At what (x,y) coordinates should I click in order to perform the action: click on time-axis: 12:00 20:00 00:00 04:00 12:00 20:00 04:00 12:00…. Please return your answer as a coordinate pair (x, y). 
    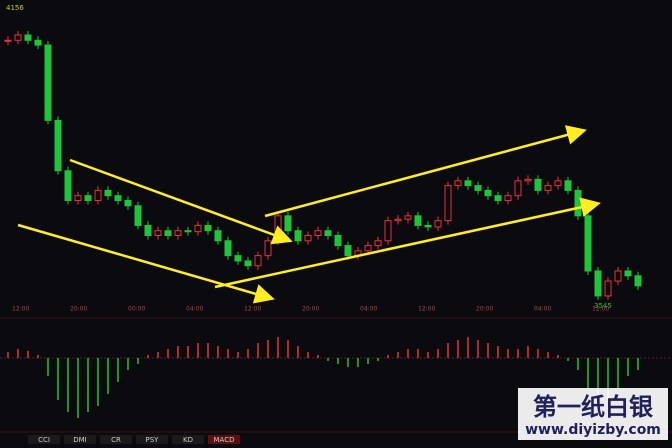
    Looking at the image, I should click on (310, 309).